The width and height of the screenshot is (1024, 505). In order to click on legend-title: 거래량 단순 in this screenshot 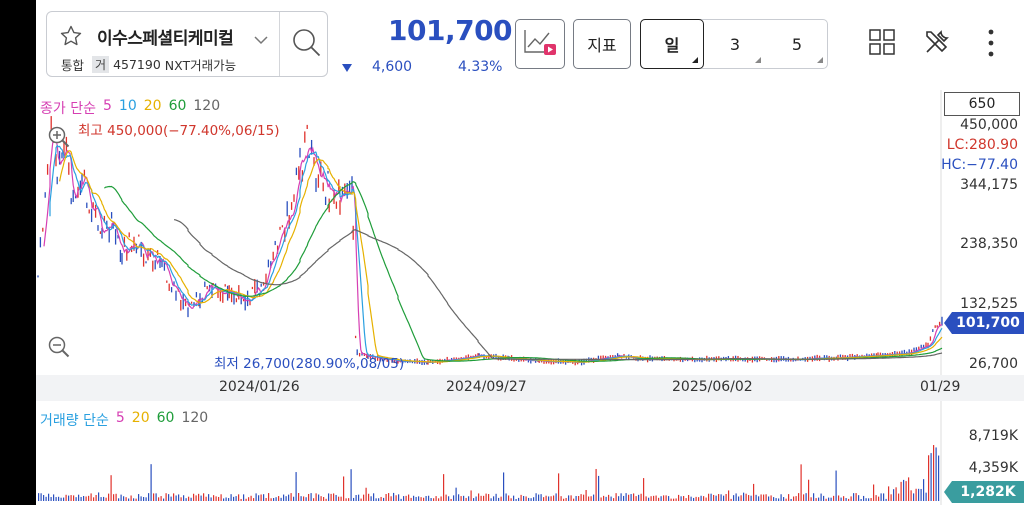, I will do `click(74, 421)`.